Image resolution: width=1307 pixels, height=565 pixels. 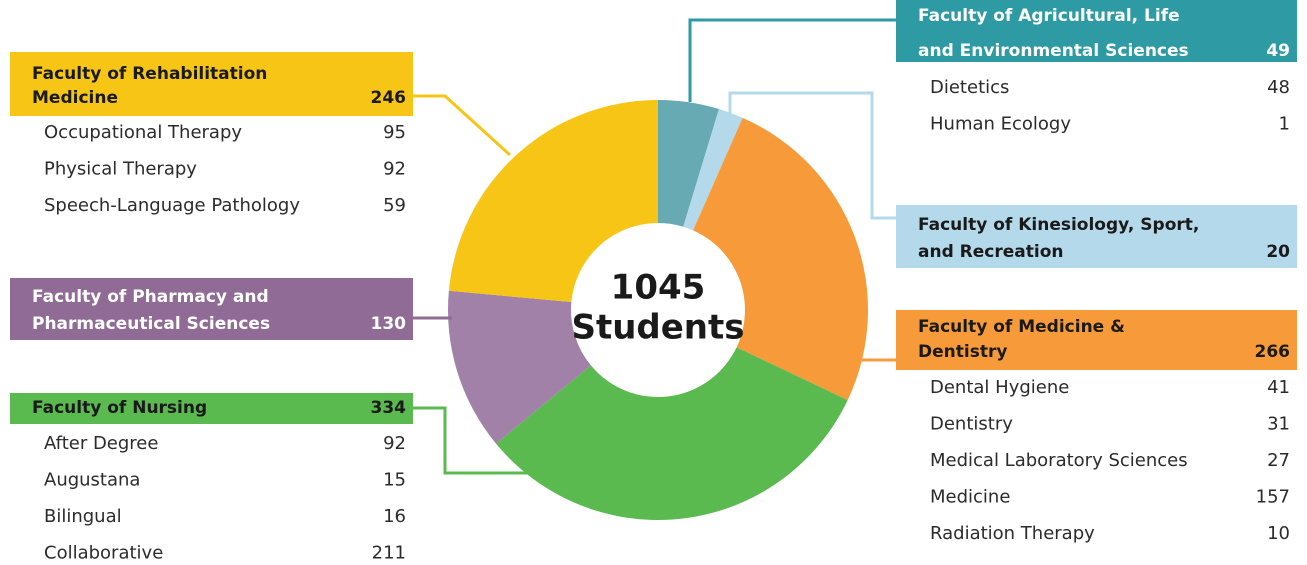 I want to click on faculty-name: Faculty of Agricultural, Life, so click(x=1049, y=16).